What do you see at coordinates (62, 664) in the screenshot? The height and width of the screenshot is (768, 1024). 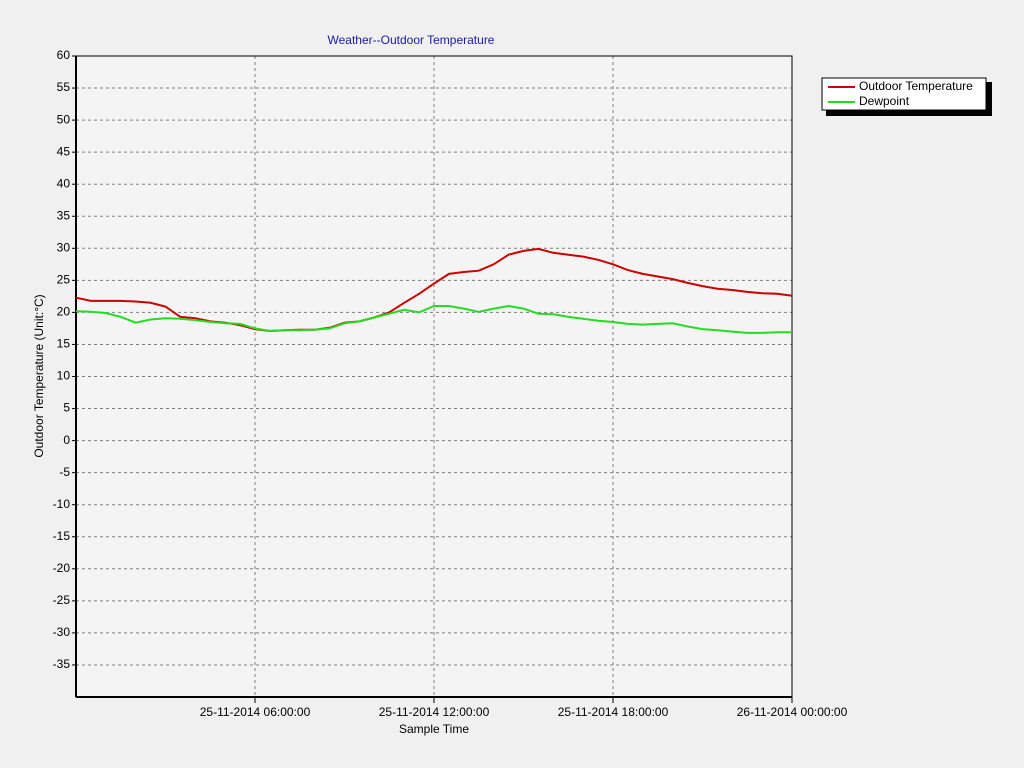 I see `y-tick-label: -35` at bounding box center [62, 664].